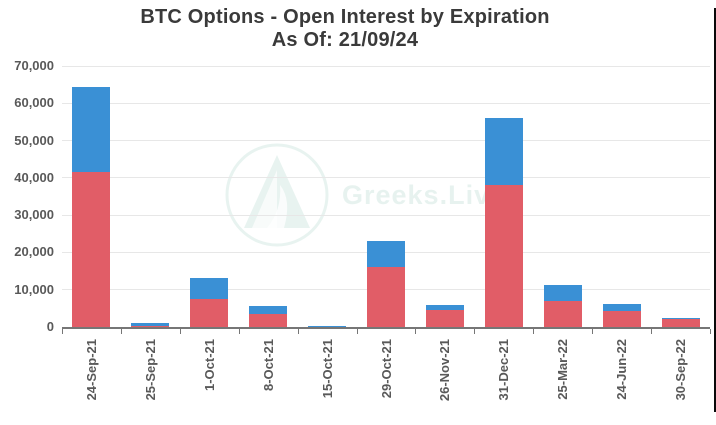 The height and width of the screenshot is (425, 716). I want to click on y-axis-tick-label: 60,000, so click(34, 103).